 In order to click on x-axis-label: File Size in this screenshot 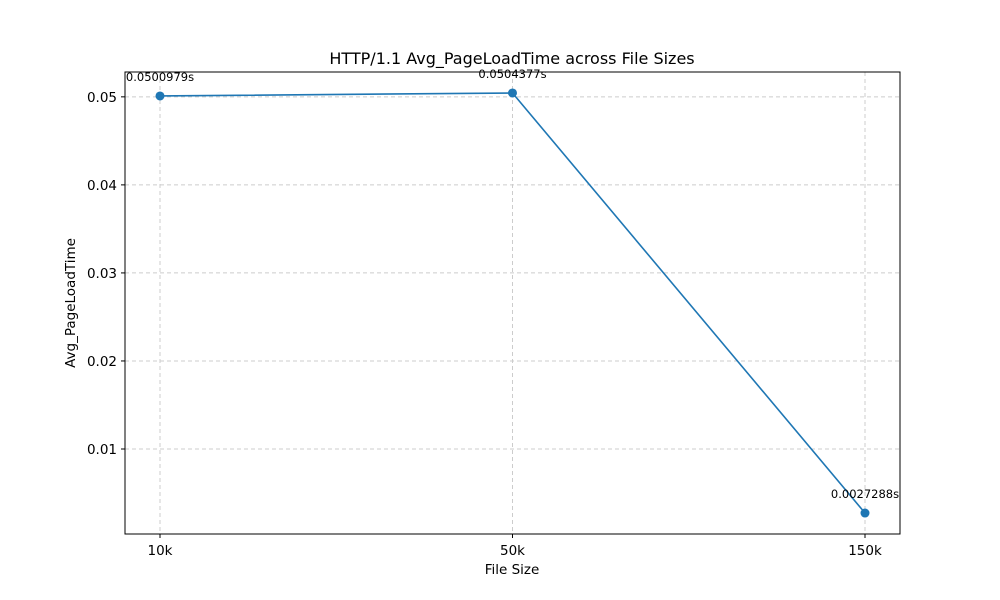, I will do `click(512, 570)`.